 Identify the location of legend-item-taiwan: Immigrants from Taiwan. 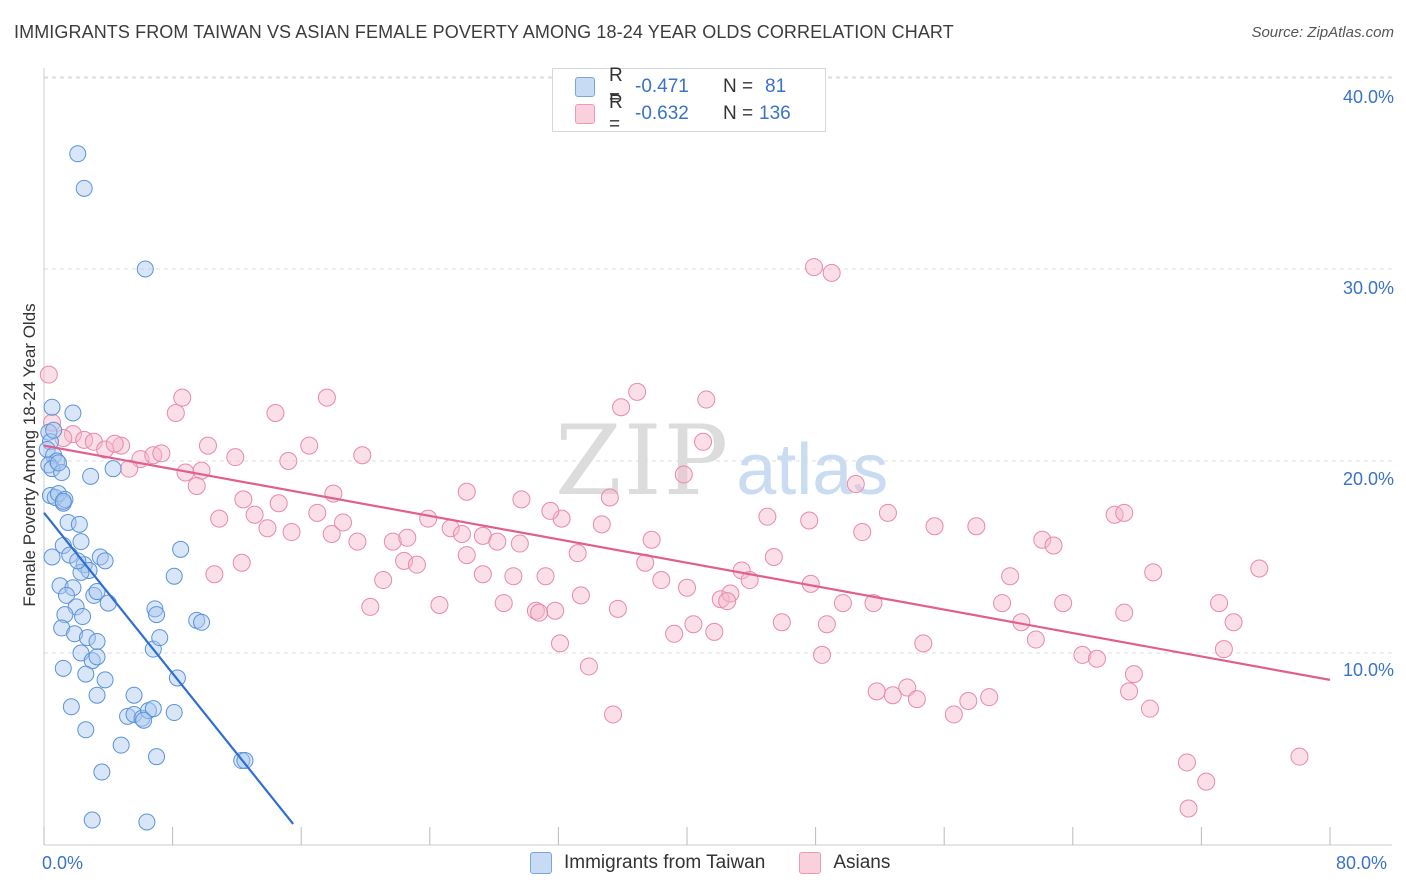
(647, 863).